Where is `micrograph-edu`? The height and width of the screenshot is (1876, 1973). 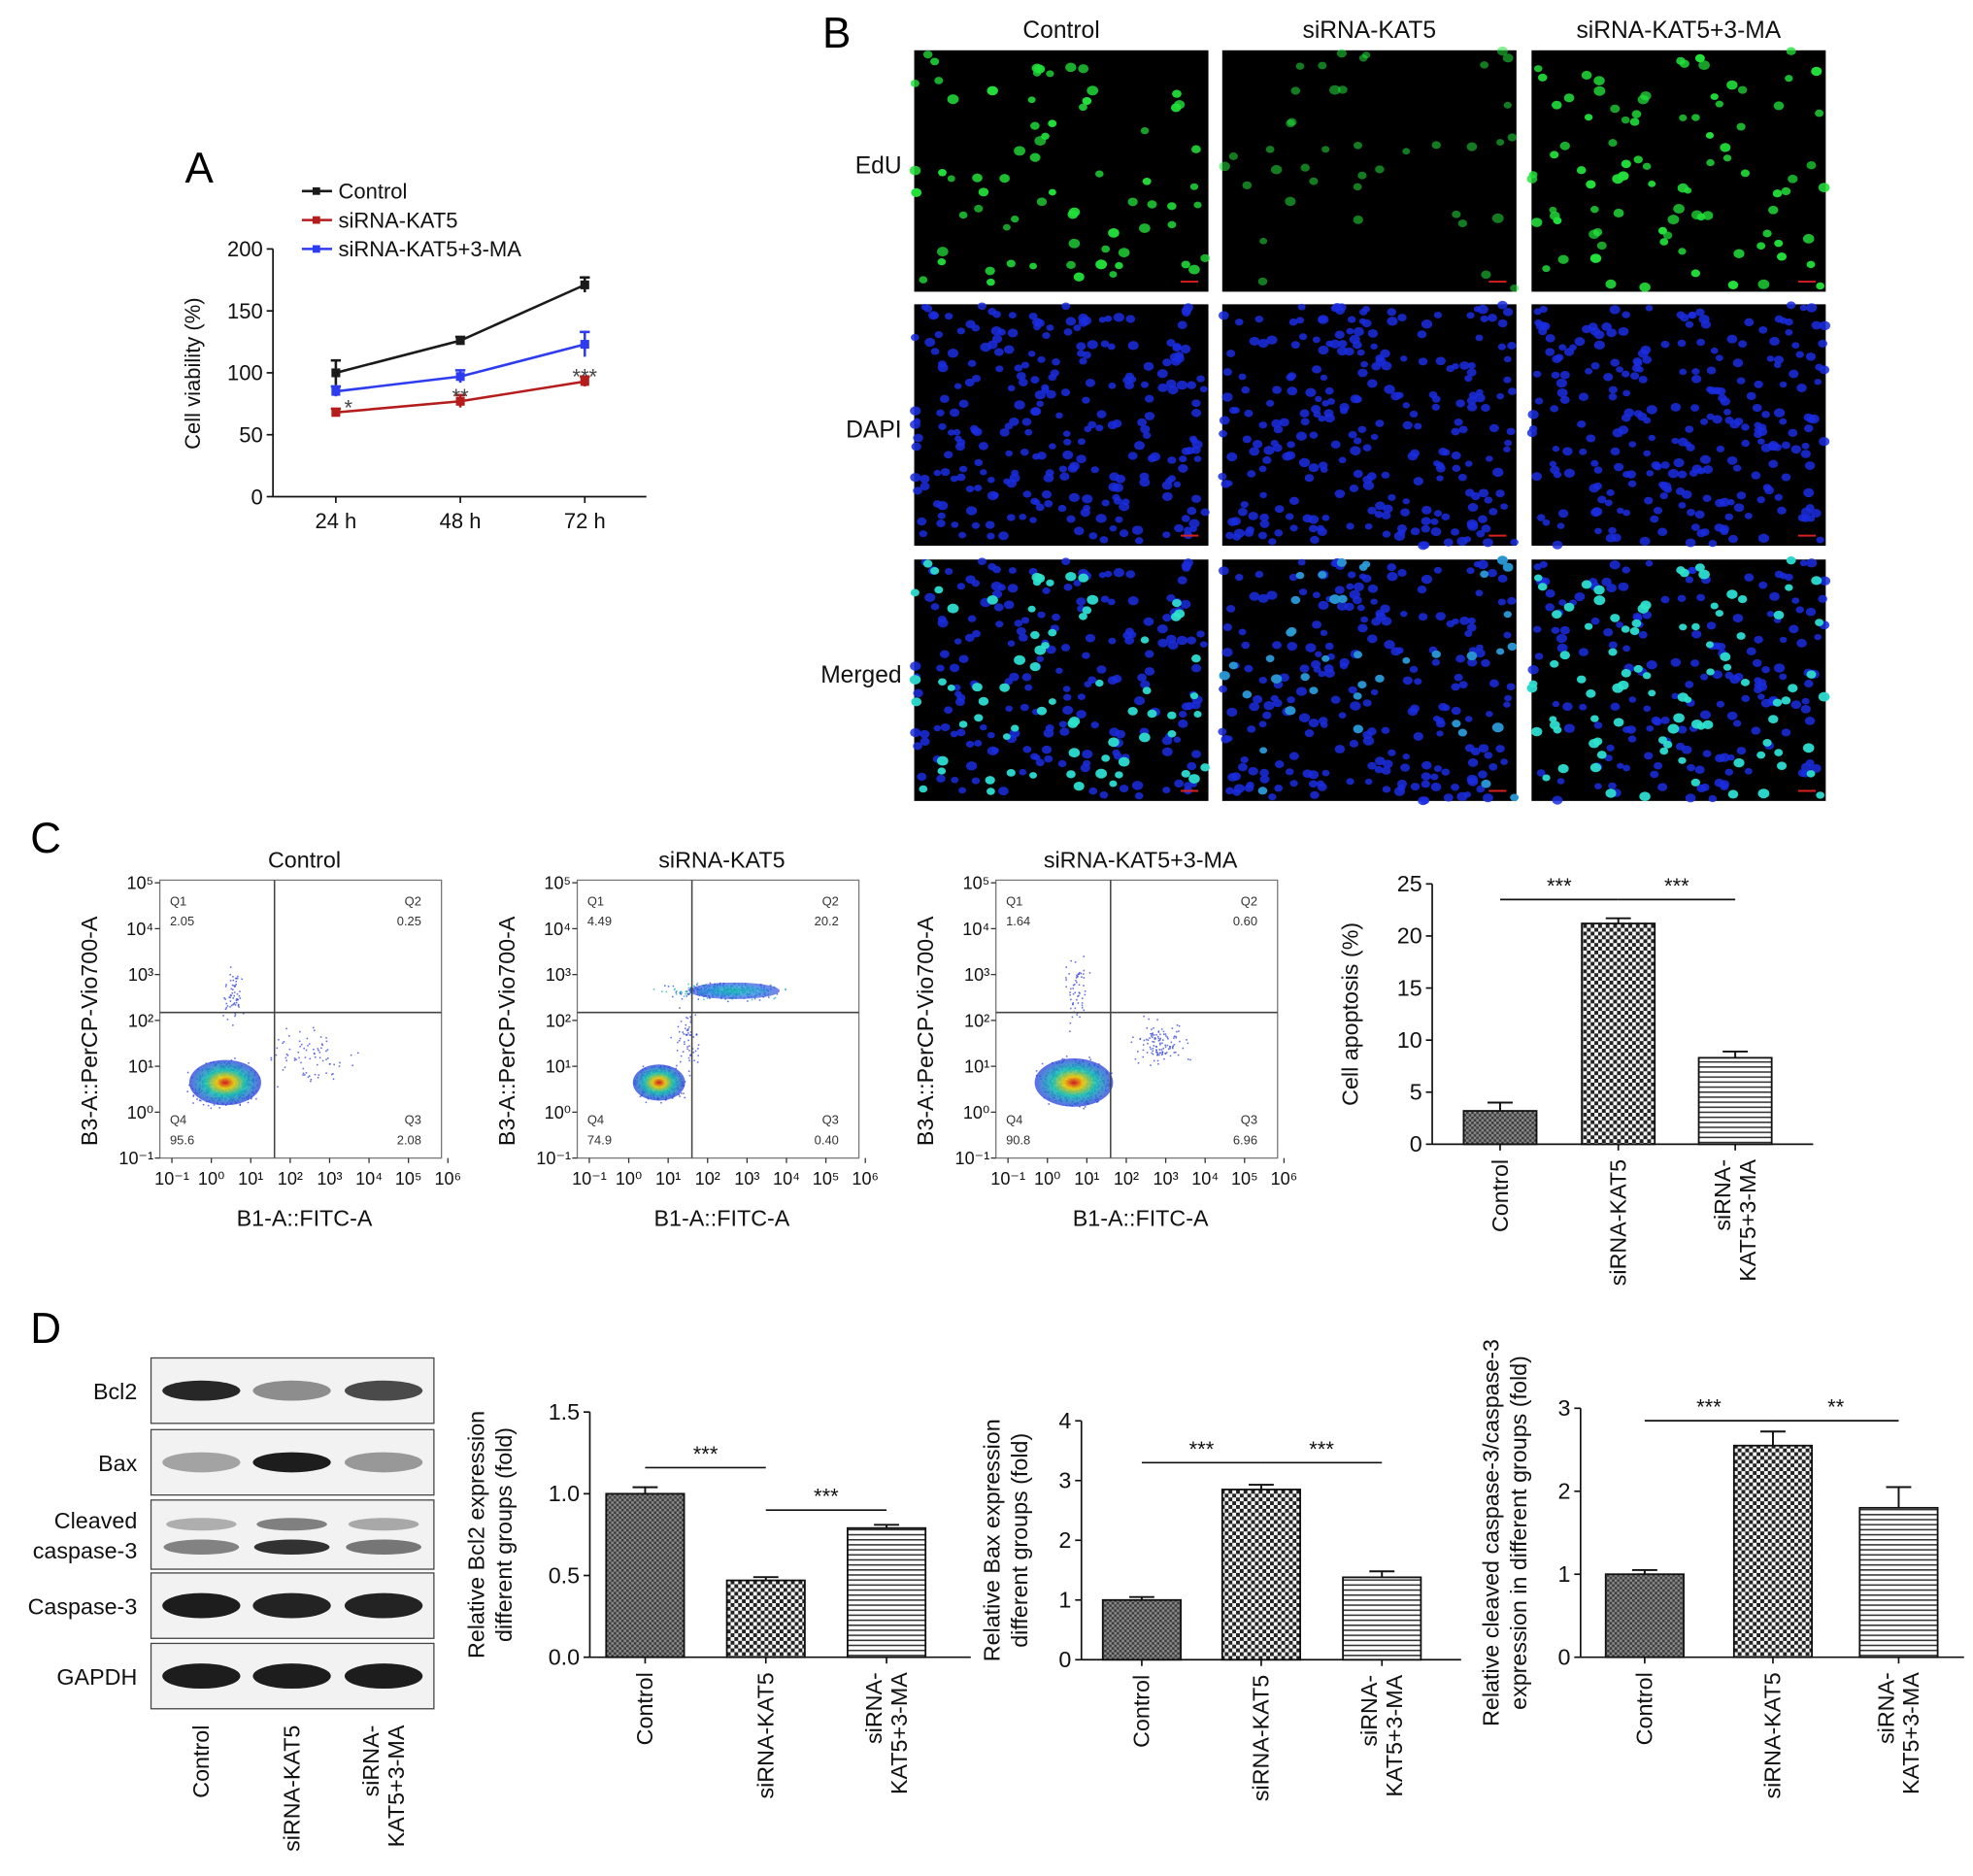
micrograph-edu is located at coordinates (1370, 169).